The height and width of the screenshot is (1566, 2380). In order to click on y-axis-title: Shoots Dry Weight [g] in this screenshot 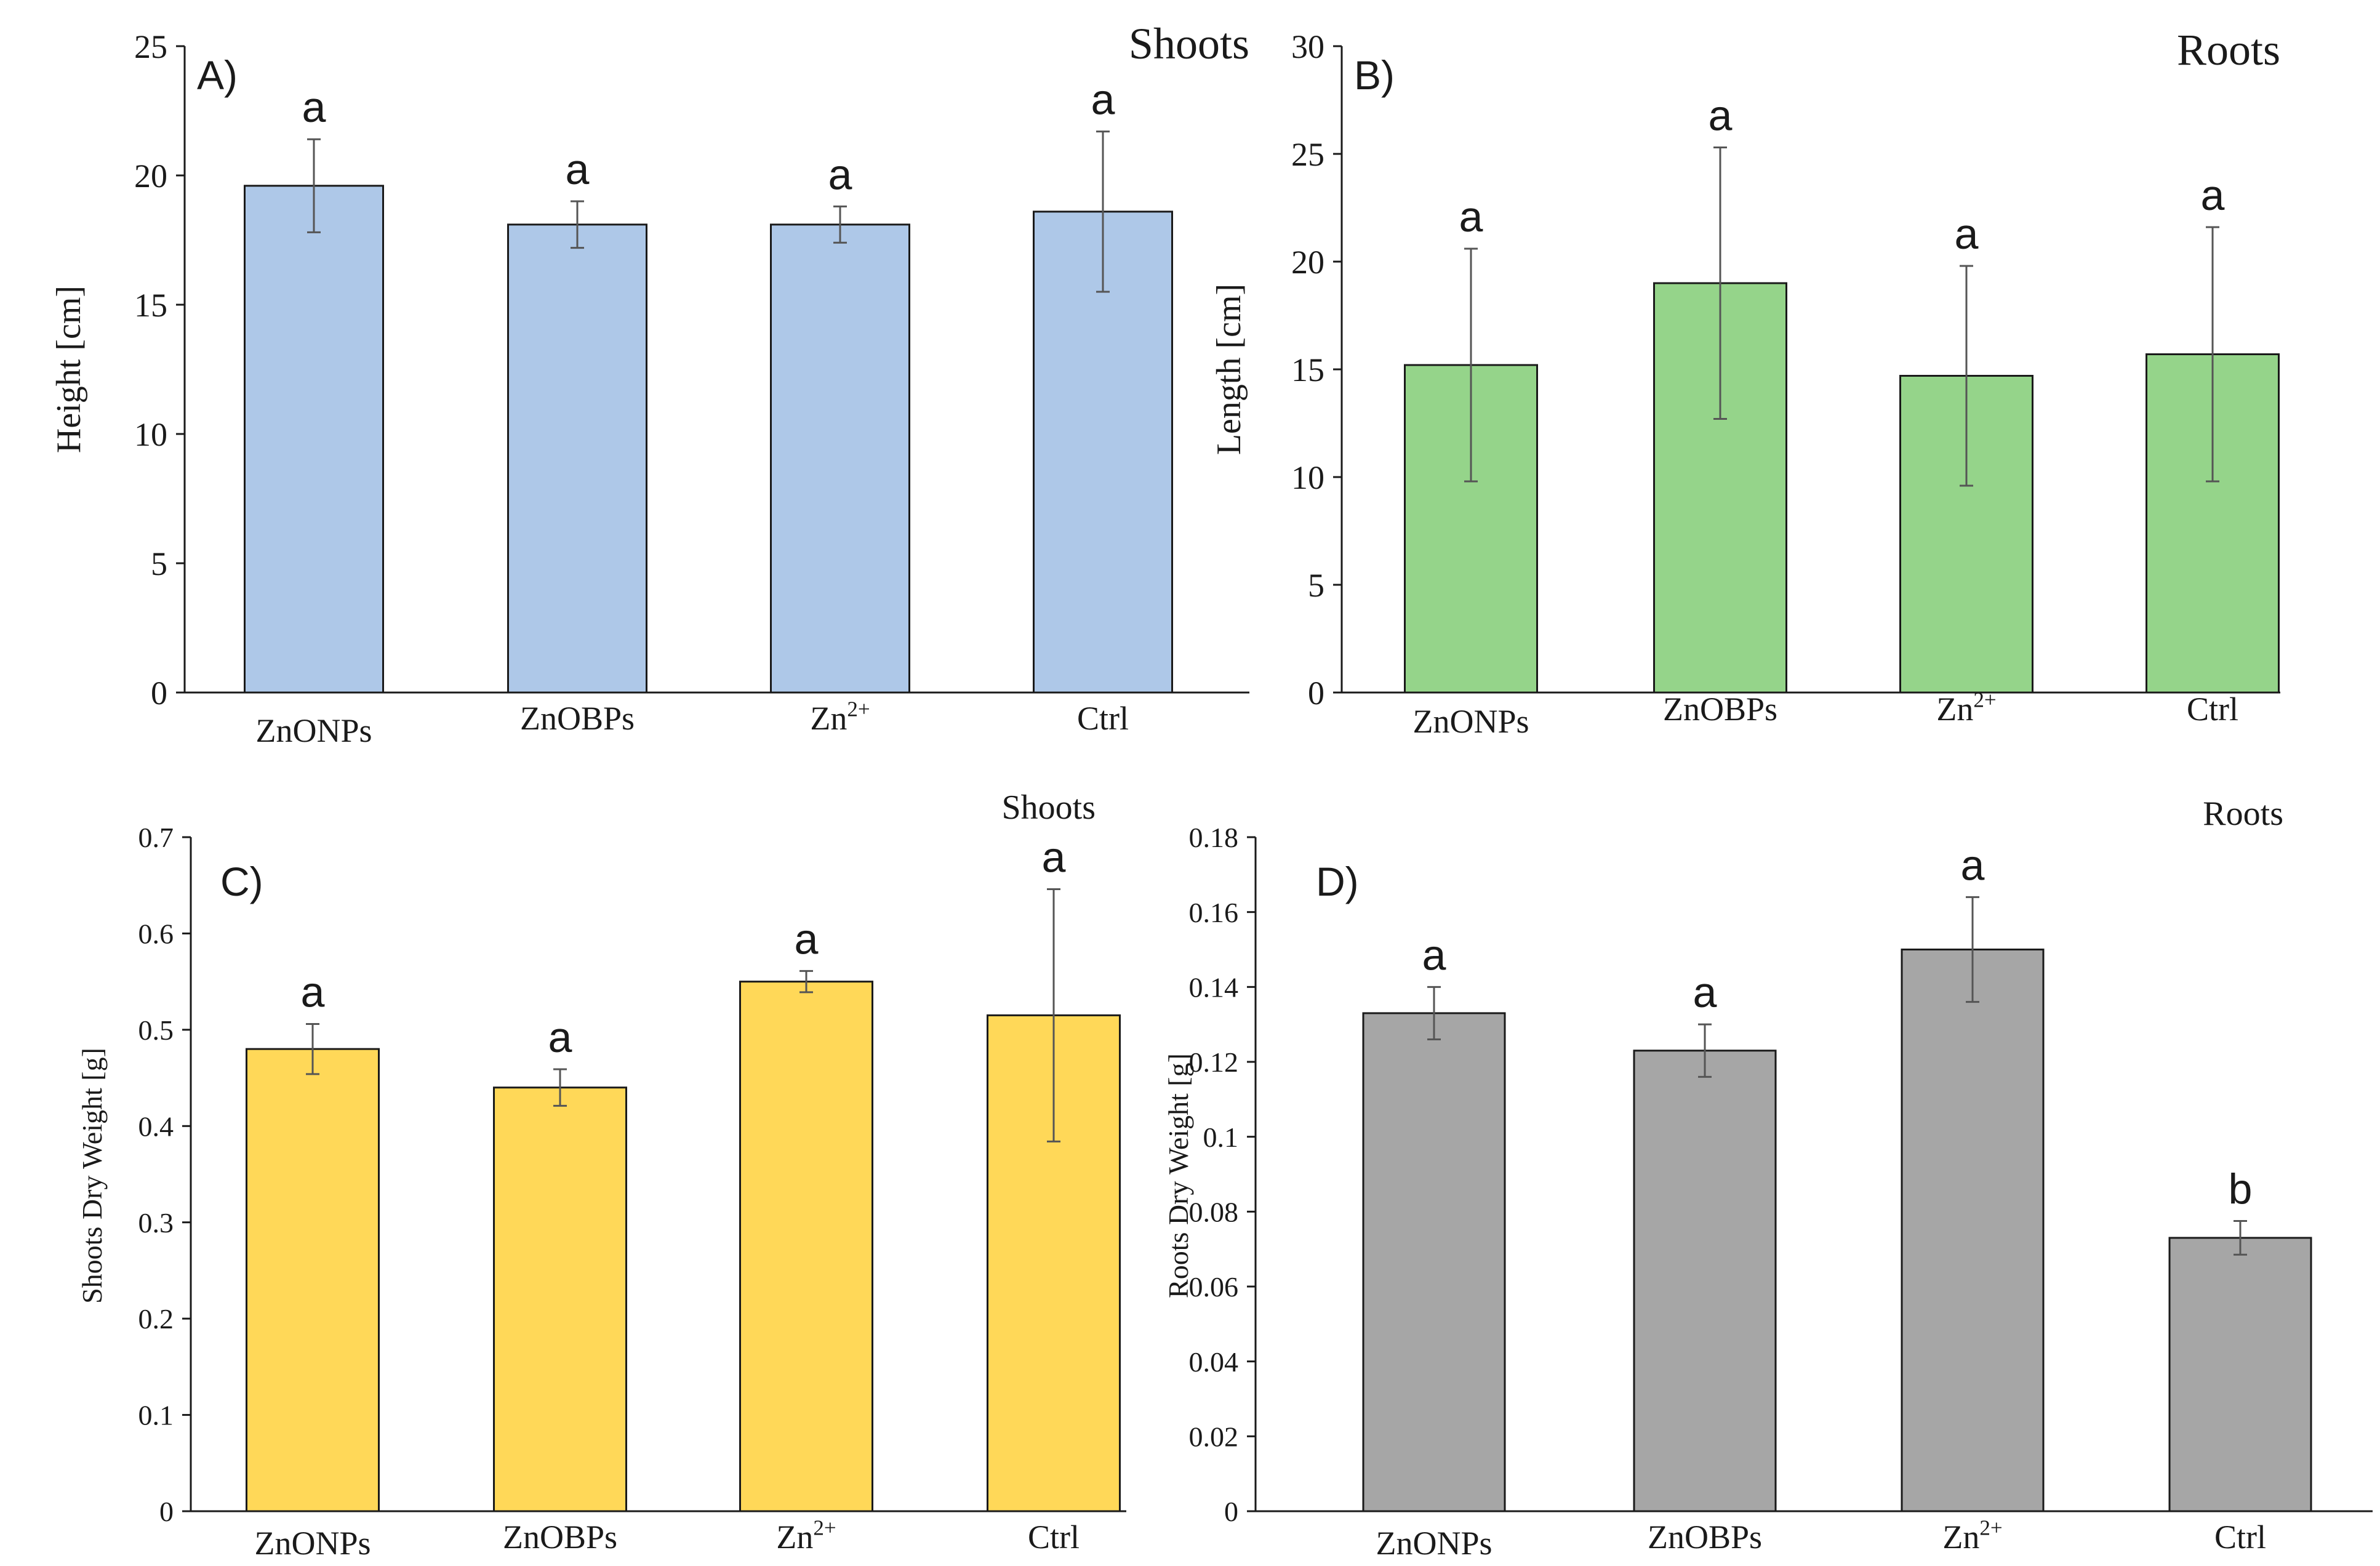, I will do `click(92, 1176)`.